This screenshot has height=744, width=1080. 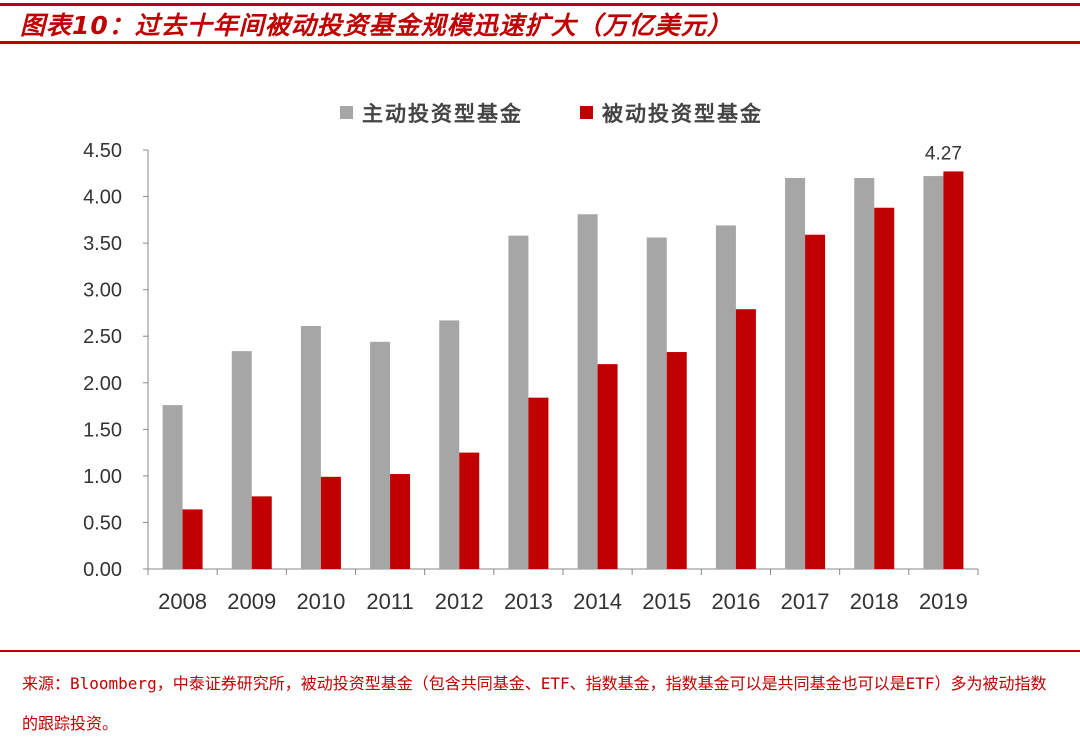 I want to click on title-top-rule, so click(x=540, y=4).